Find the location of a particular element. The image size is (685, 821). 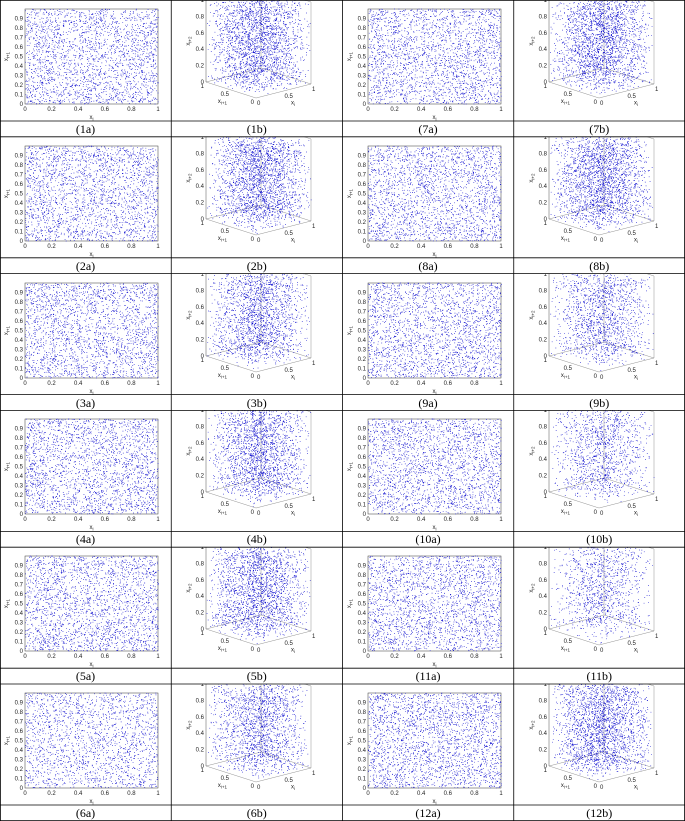

panel-caption: (11b) is located at coordinates (599, 676).